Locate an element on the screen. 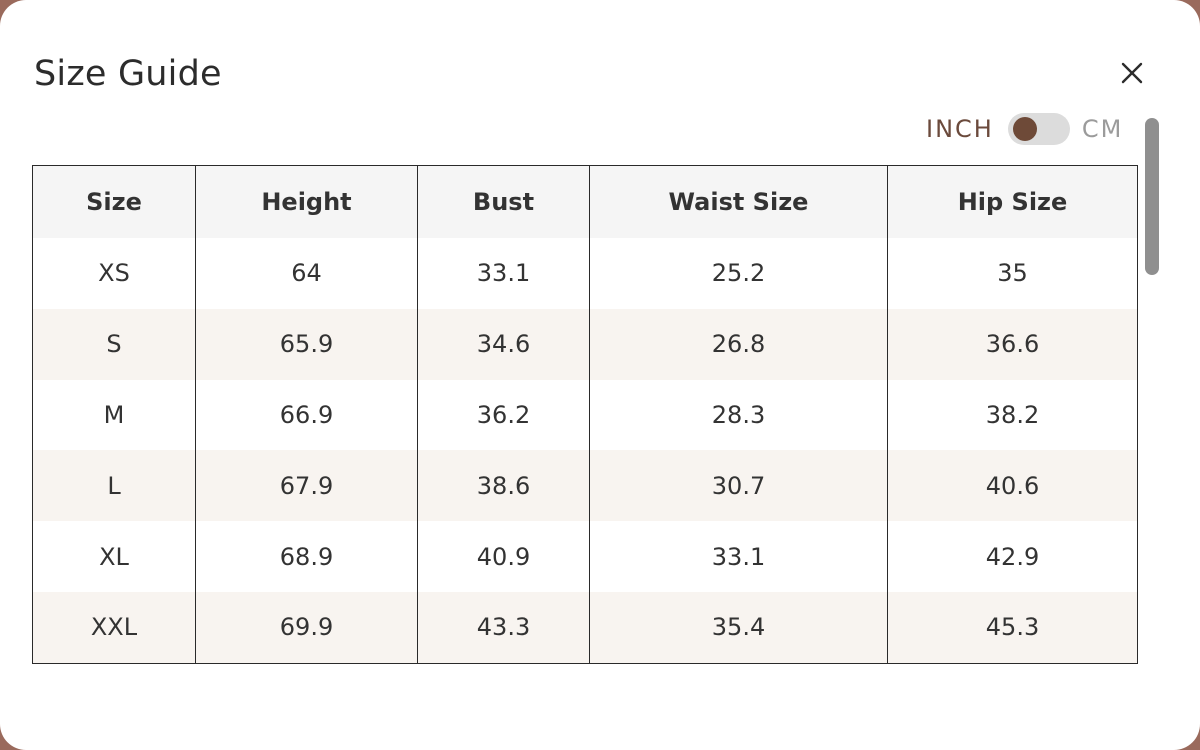  scrollbar-thumb is located at coordinates (1152, 196).